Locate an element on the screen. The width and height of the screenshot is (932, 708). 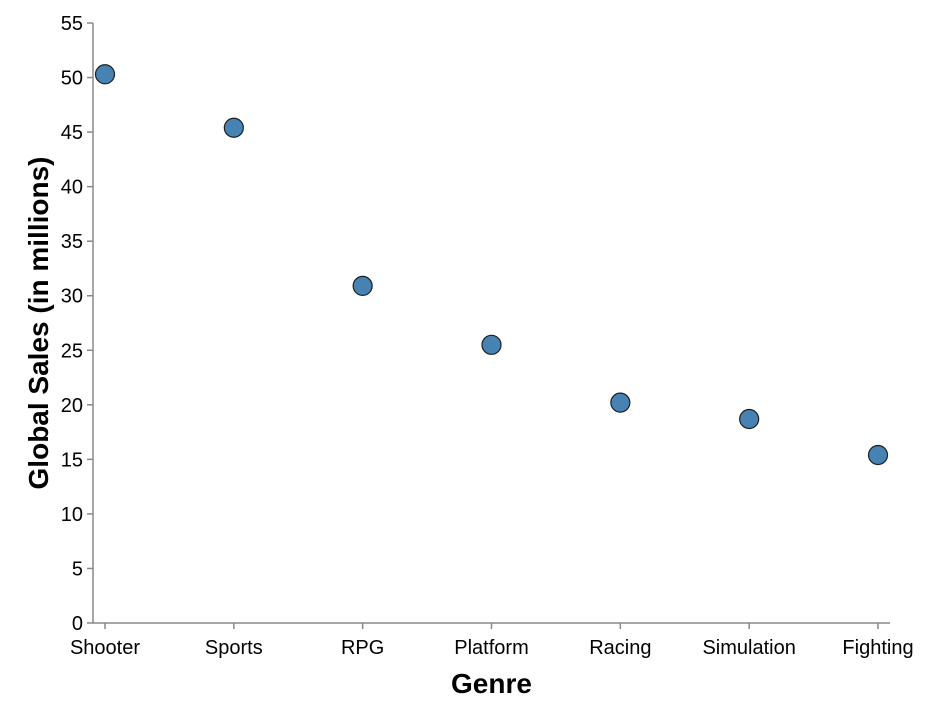
x-tick-label: Simulation is located at coordinates (748, 648).